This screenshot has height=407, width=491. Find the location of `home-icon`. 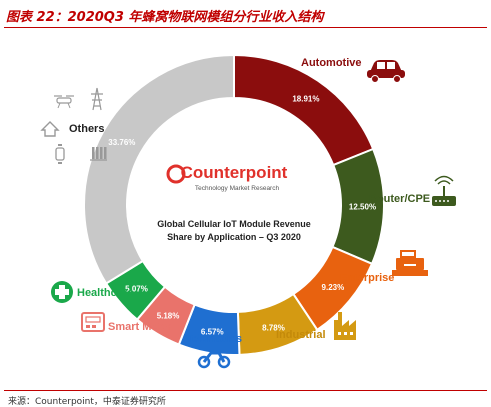

home-icon is located at coordinates (50, 129).